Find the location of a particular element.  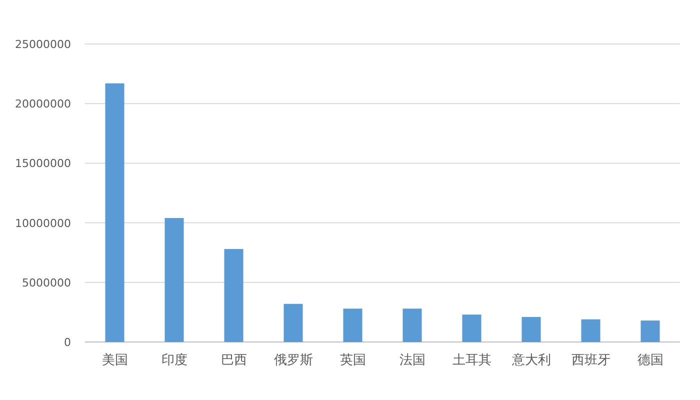

x-tick-label: 俄罗斯 is located at coordinates (293, 360).